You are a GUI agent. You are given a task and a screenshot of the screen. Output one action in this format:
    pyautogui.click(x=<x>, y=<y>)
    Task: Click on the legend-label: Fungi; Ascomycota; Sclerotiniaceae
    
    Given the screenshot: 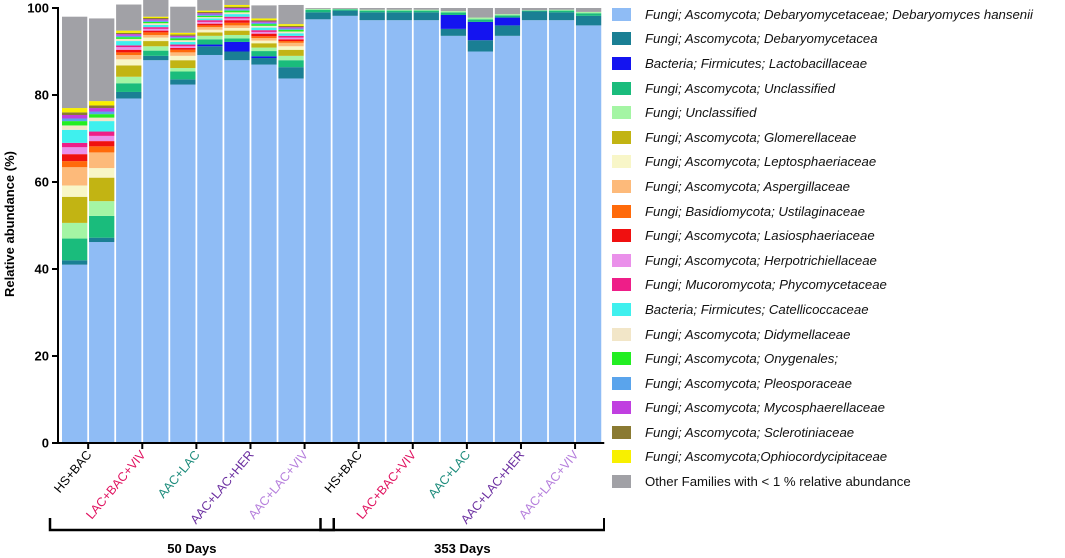 What is the action you would take?
    pyautogui.click(x=750, y=432)
    